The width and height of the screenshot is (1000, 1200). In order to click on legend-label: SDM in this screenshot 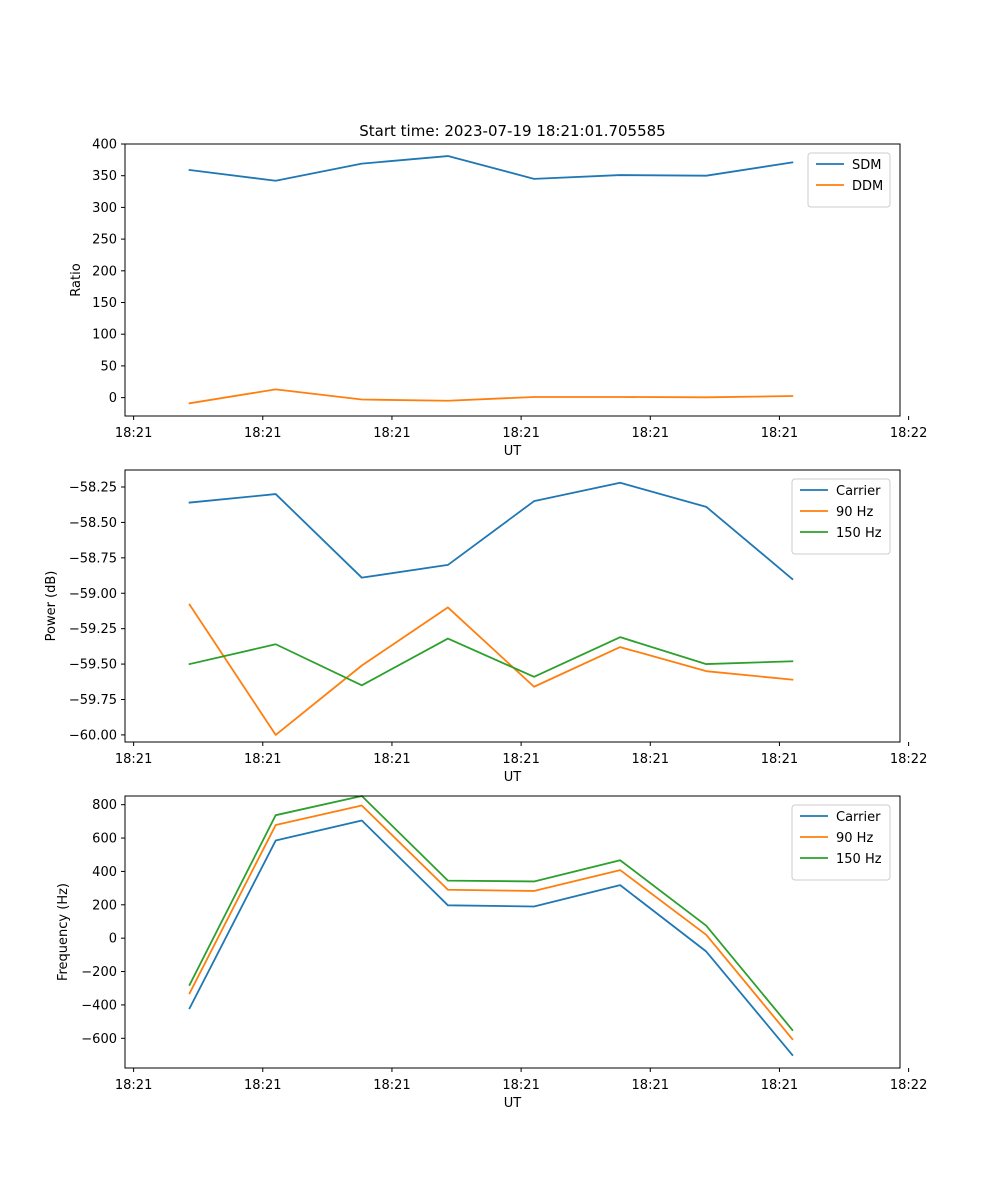, I will do `click(866, 165)`.